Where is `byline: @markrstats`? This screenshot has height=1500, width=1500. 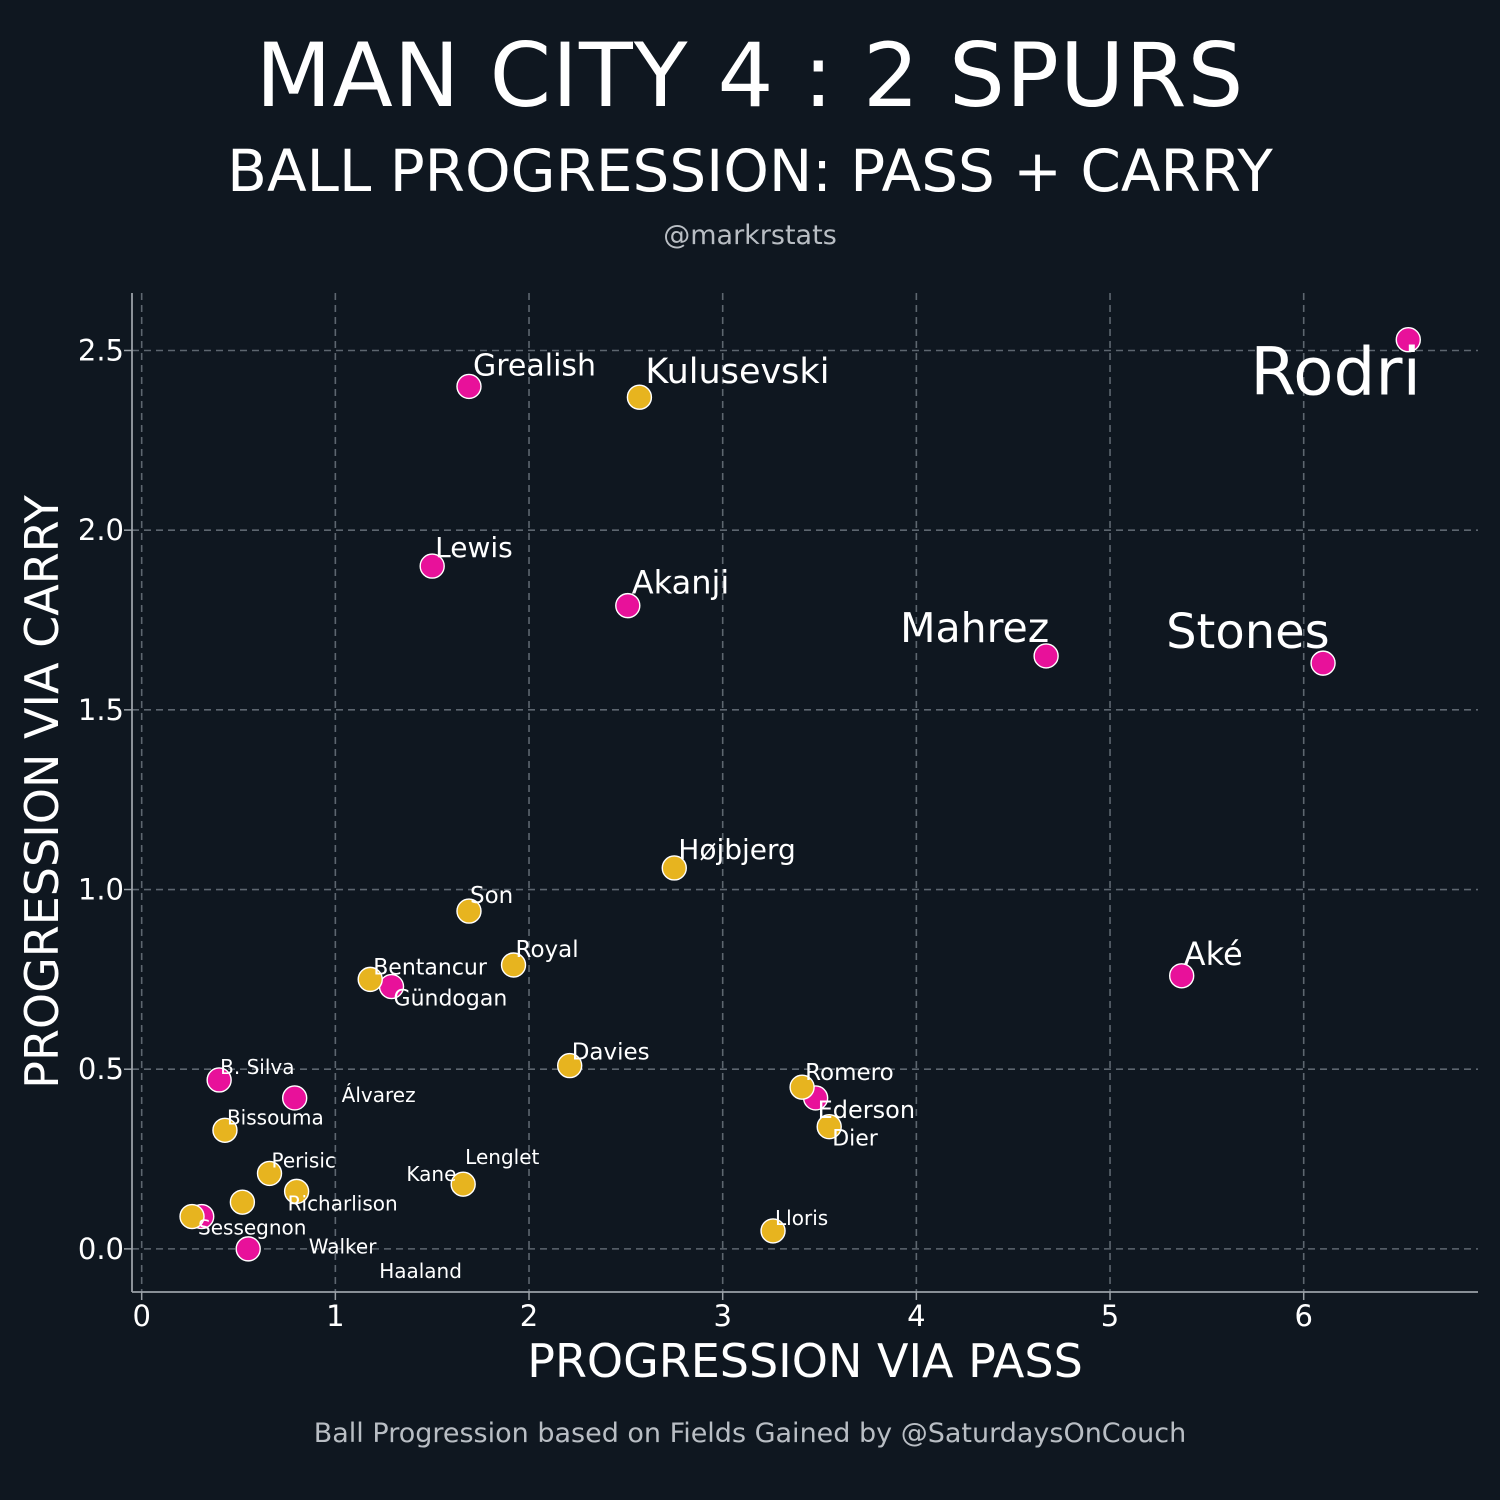 byline: @markrstats is located at coordinates (750, 235).